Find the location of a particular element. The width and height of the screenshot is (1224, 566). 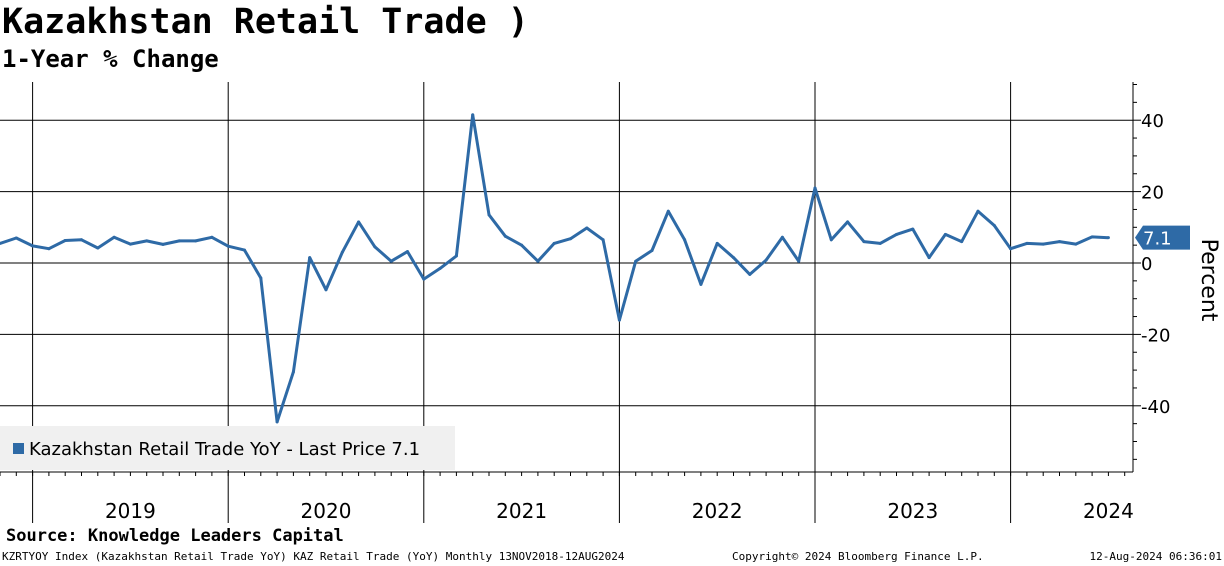

legend-background is located at coordinates (227, 448).